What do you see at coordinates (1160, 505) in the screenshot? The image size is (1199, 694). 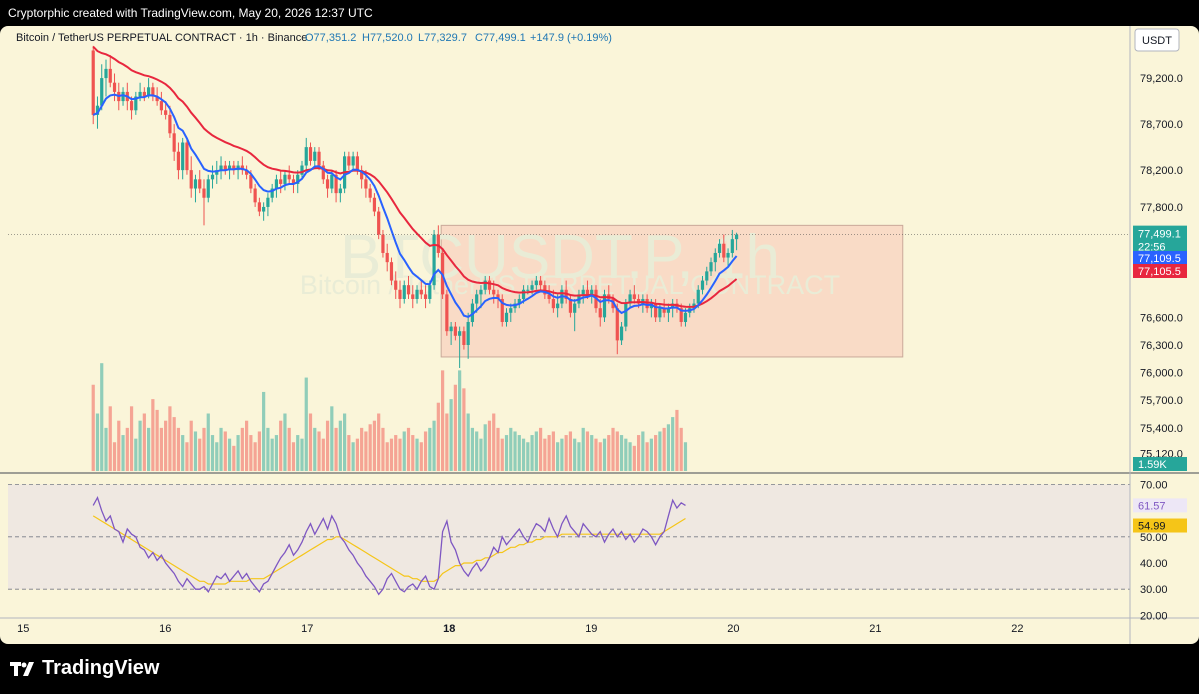 I see `rsi-badge: 61.57` at bounding box center [1160, 505].